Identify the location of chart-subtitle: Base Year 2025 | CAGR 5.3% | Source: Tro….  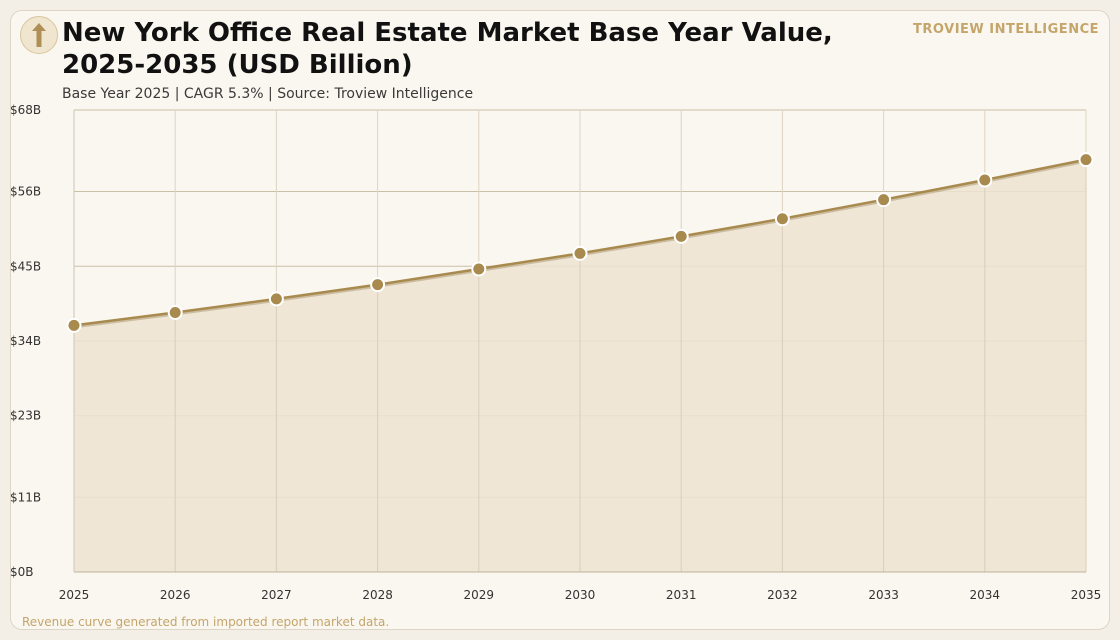
(268, 94).